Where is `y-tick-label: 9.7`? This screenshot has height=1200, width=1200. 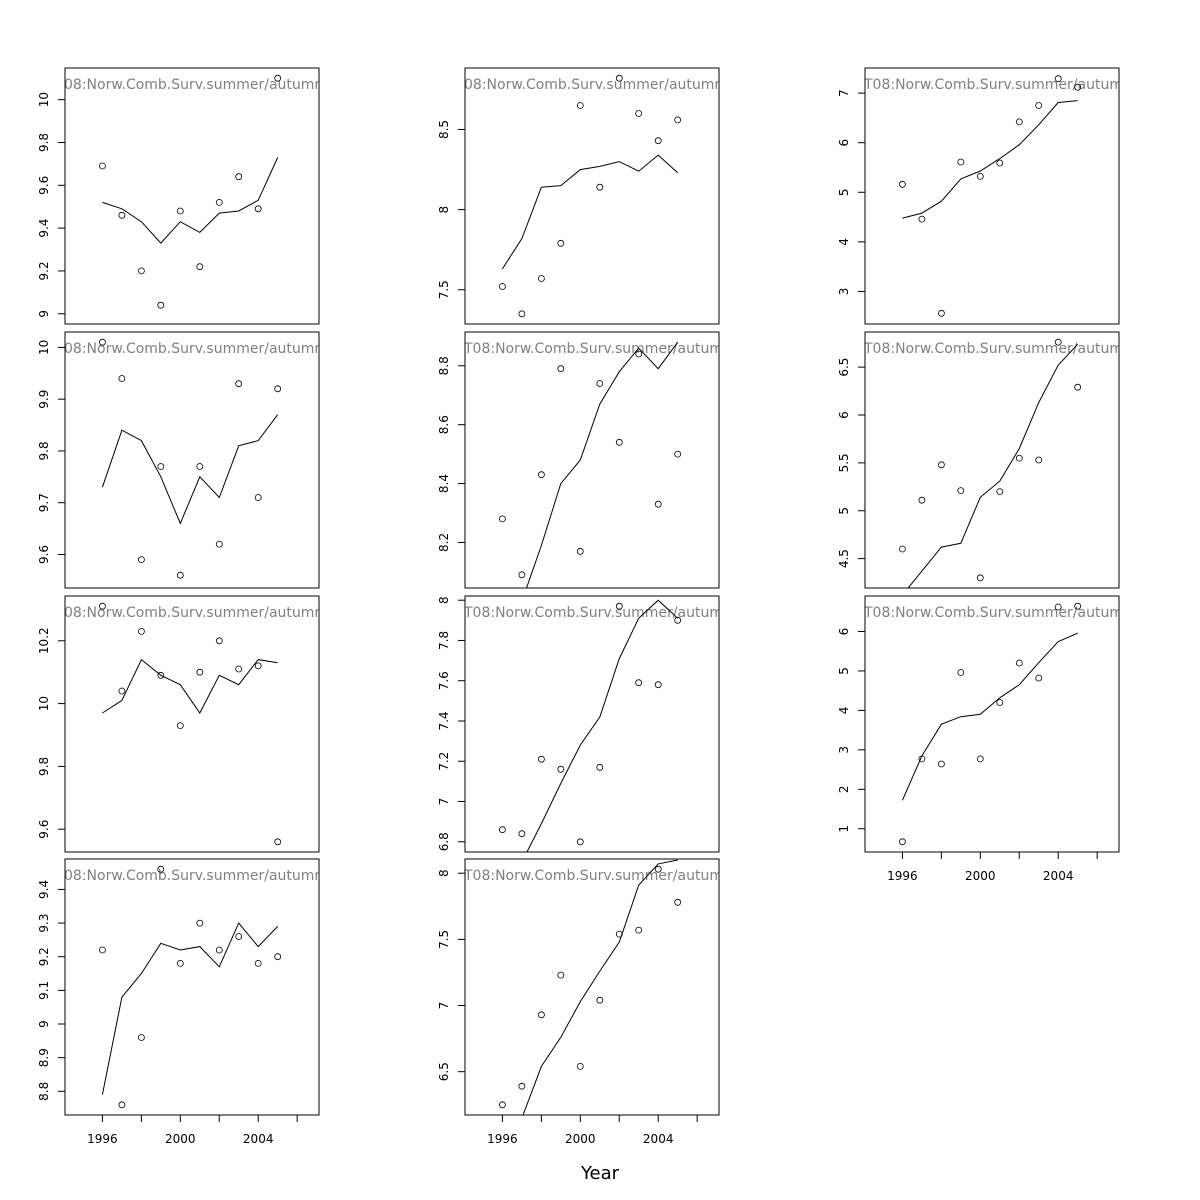 y-tick-label: 9.7 is located at coordinates (44, 502).